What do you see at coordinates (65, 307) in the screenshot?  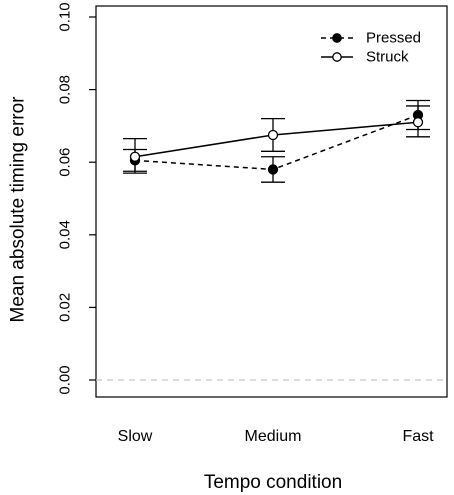 I see `y-tick-label: 0.02` at bounding box center [65, 307].